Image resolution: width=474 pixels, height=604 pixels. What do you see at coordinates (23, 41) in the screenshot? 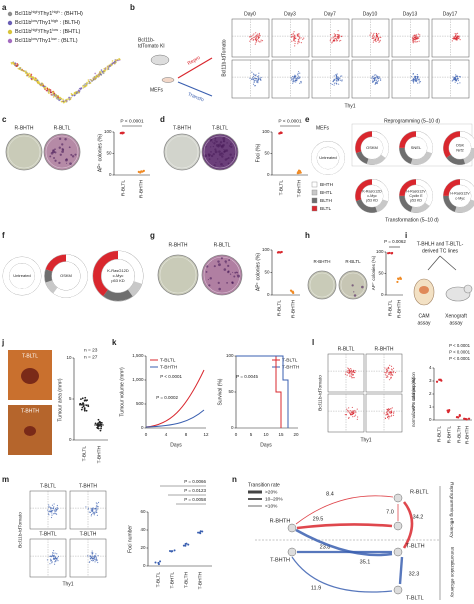
I see `legend-part: Bcl11b` at bounding box center [23, 41].